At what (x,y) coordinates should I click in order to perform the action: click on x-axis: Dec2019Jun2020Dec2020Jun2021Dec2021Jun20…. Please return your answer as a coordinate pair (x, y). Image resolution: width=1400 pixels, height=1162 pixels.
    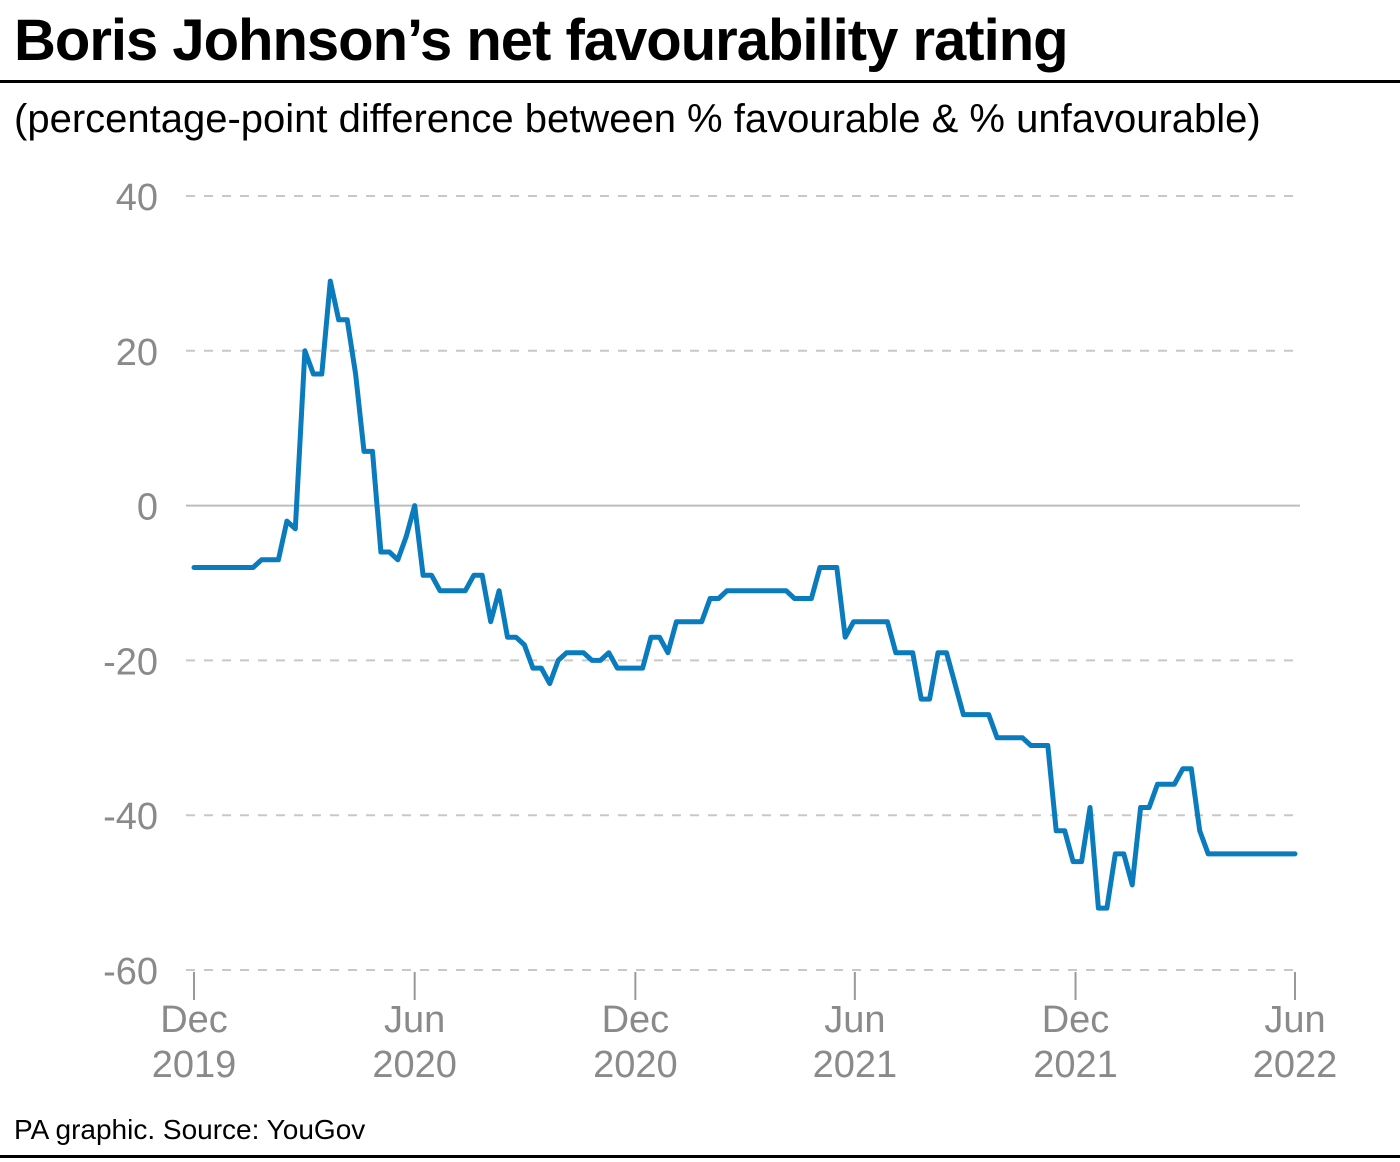
    Looking at the image, I should click on (745, 1029).